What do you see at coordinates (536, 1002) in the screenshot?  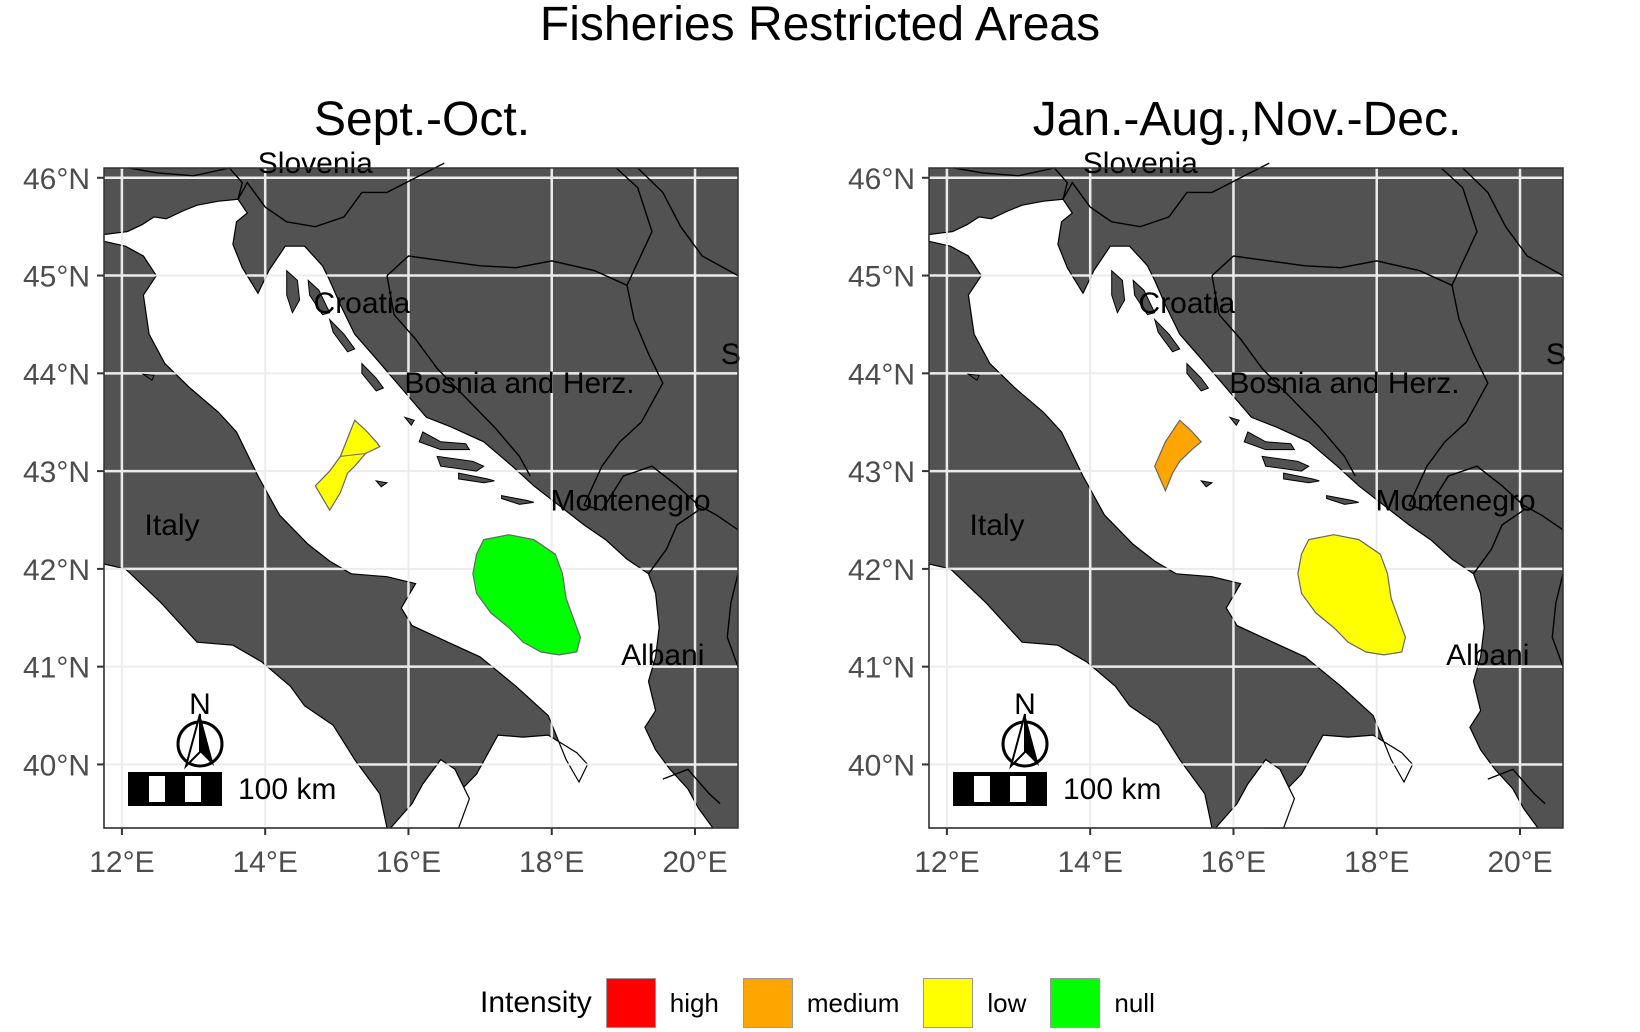 I see `legend-title: Intensity` at bounding box center [536, 1002].